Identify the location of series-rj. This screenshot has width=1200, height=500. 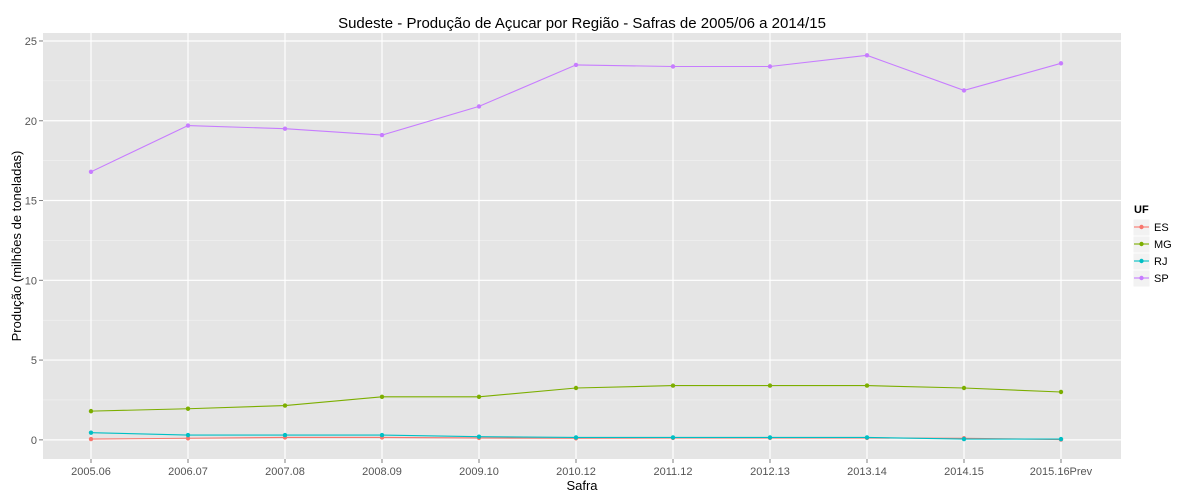
(576, 436).